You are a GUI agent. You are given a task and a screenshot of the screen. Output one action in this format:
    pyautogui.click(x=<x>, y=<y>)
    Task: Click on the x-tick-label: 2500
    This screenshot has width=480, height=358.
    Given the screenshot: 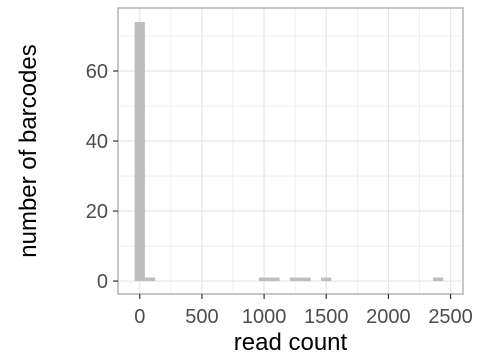 What is the action you would take?
    pyautogui.click(x=450, y=317)
    